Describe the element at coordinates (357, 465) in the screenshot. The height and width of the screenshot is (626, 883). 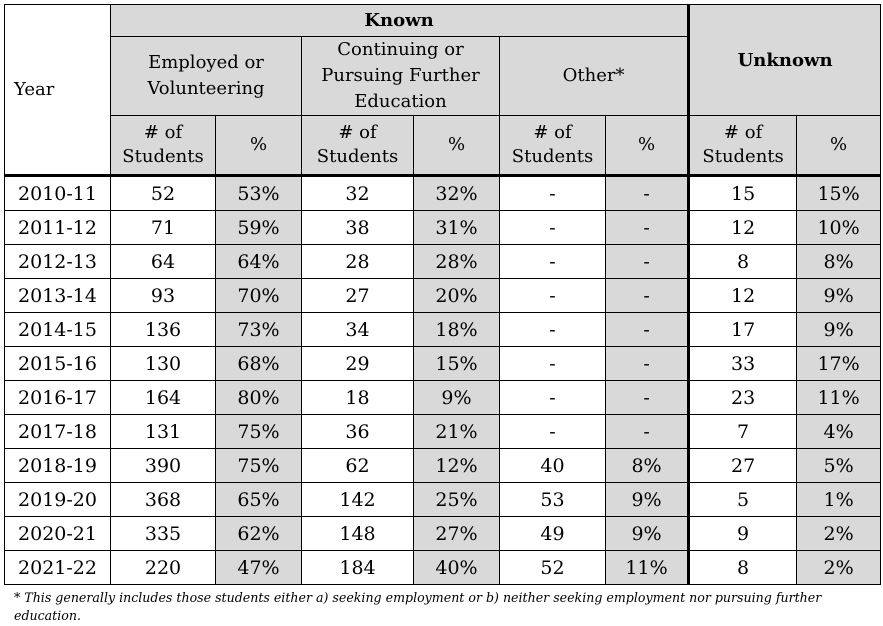
I see `continuing-count-cell: 62` at that location.